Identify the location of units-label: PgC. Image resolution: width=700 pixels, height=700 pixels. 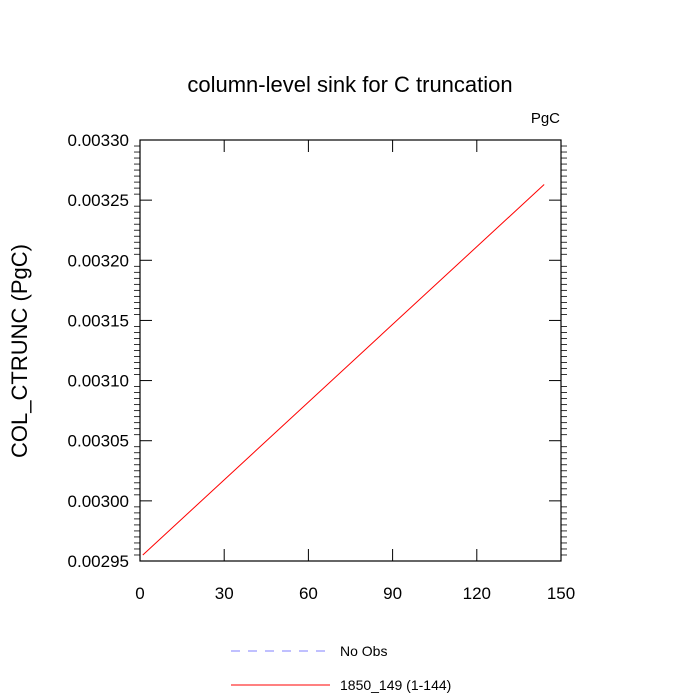
(545, 118).